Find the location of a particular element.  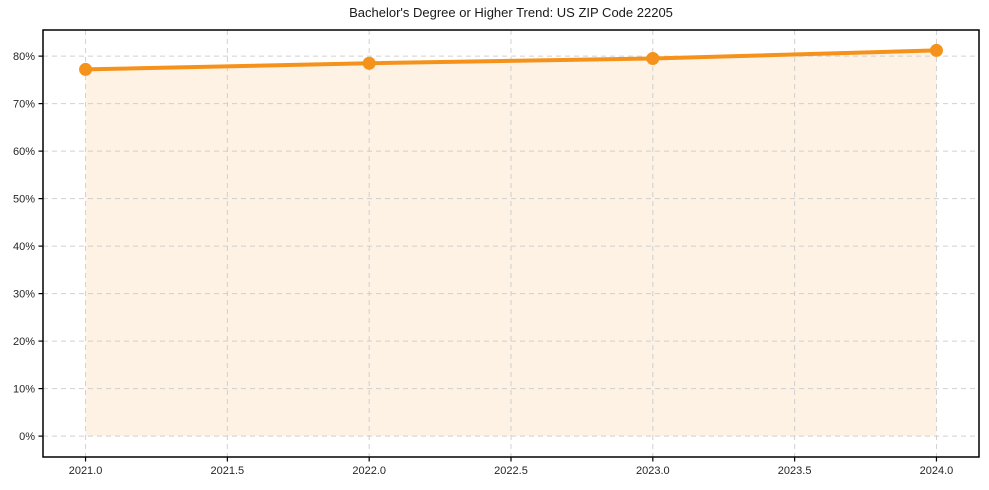

y-tick-label: 60% is located at coordinates (24, 152).